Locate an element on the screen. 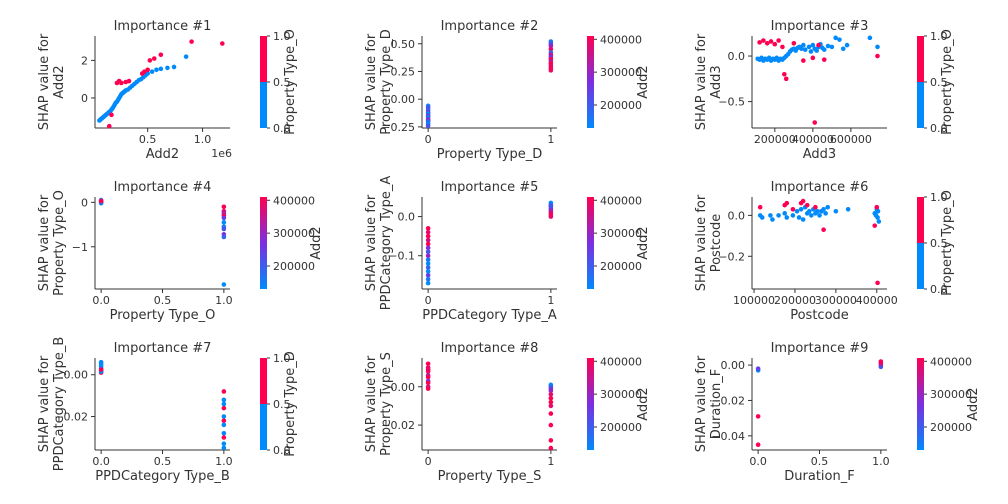 This screenshot has width=1008, height=504. chart-title: Importance #4 is located at coordinates (163, 187).